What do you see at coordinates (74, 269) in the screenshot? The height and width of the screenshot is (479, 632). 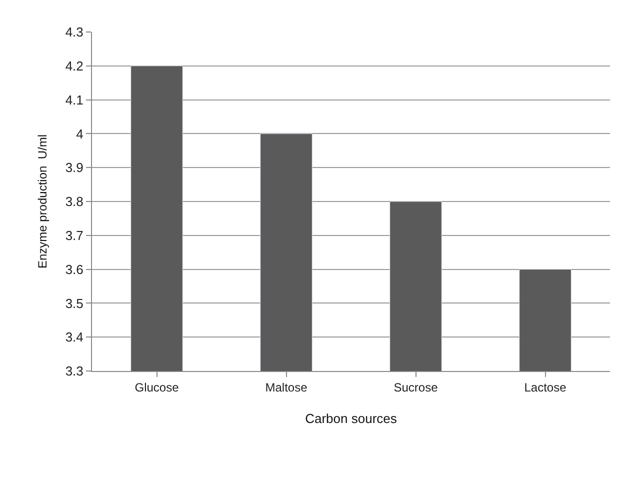 I see `y-tick-label: 3.6` at bounding box center [74, 269].